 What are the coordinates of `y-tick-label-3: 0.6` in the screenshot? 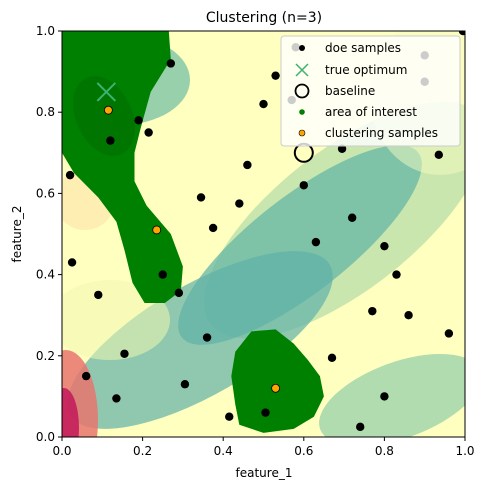 It's located at (45, 193).